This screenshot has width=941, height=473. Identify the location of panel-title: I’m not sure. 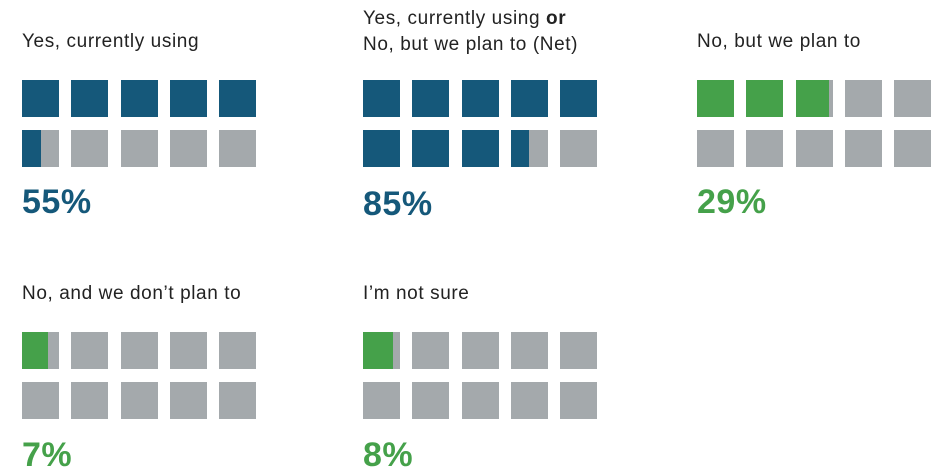
(416, 293).